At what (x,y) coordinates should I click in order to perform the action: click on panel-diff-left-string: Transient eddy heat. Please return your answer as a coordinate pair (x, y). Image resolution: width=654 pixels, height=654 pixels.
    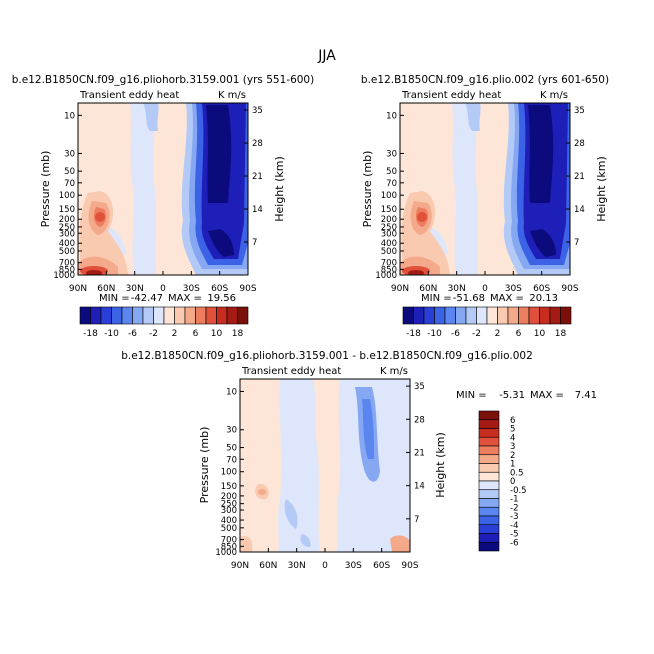
    Looking at the image, I should click on (291, 371).